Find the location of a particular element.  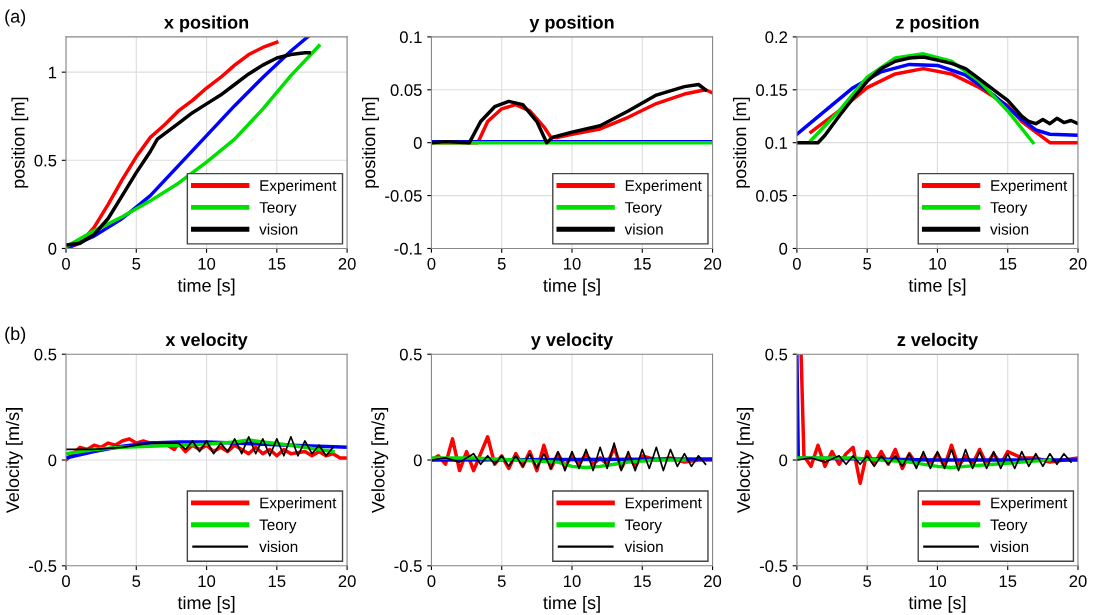

chart-title: z velocity is located at coordinates (937, 341).